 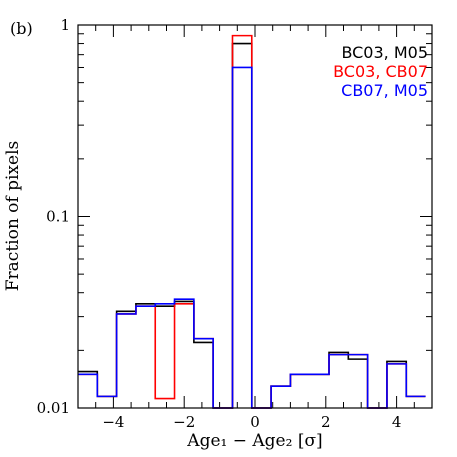 I want to click on x-tick-label: 4, so click(x=397, y=422).